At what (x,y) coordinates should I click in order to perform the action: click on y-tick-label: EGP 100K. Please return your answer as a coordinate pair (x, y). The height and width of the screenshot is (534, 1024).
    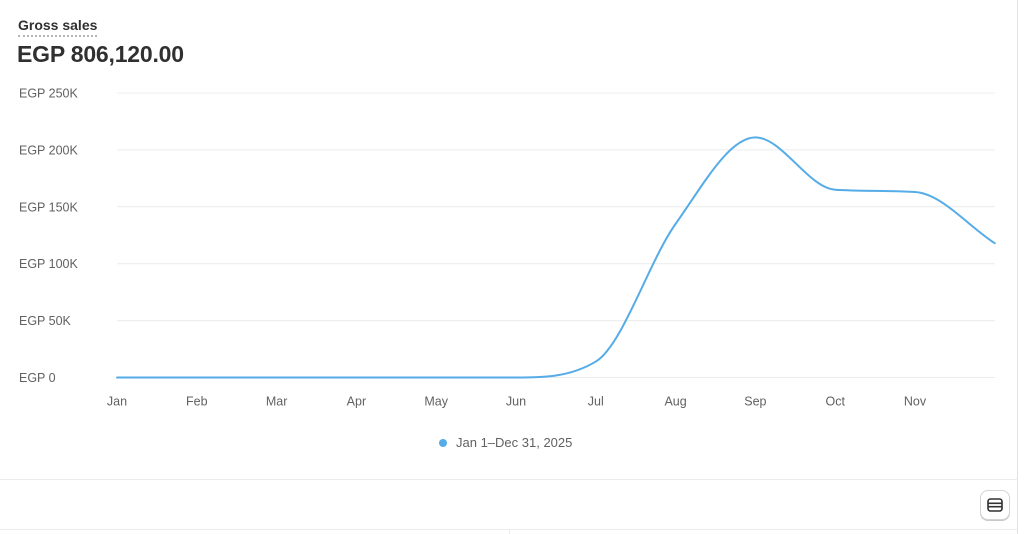
    Looking at the image, I should click on (49, 264).